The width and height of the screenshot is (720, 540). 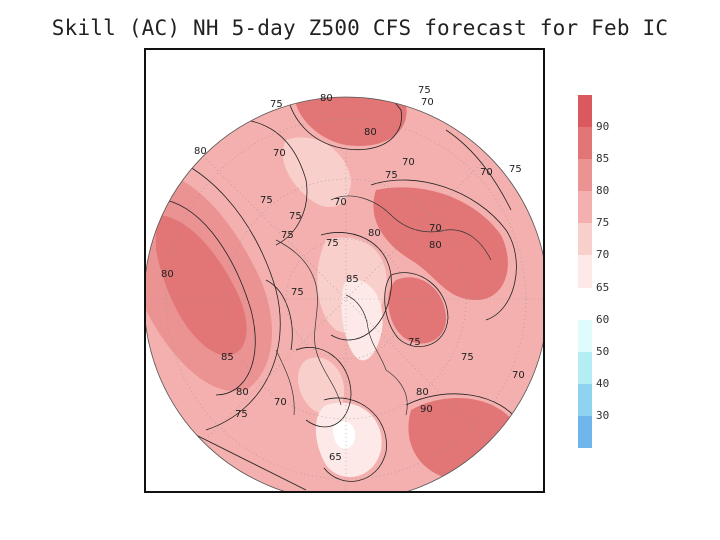 I want to click on colorbar, so click(x=585, y=272).